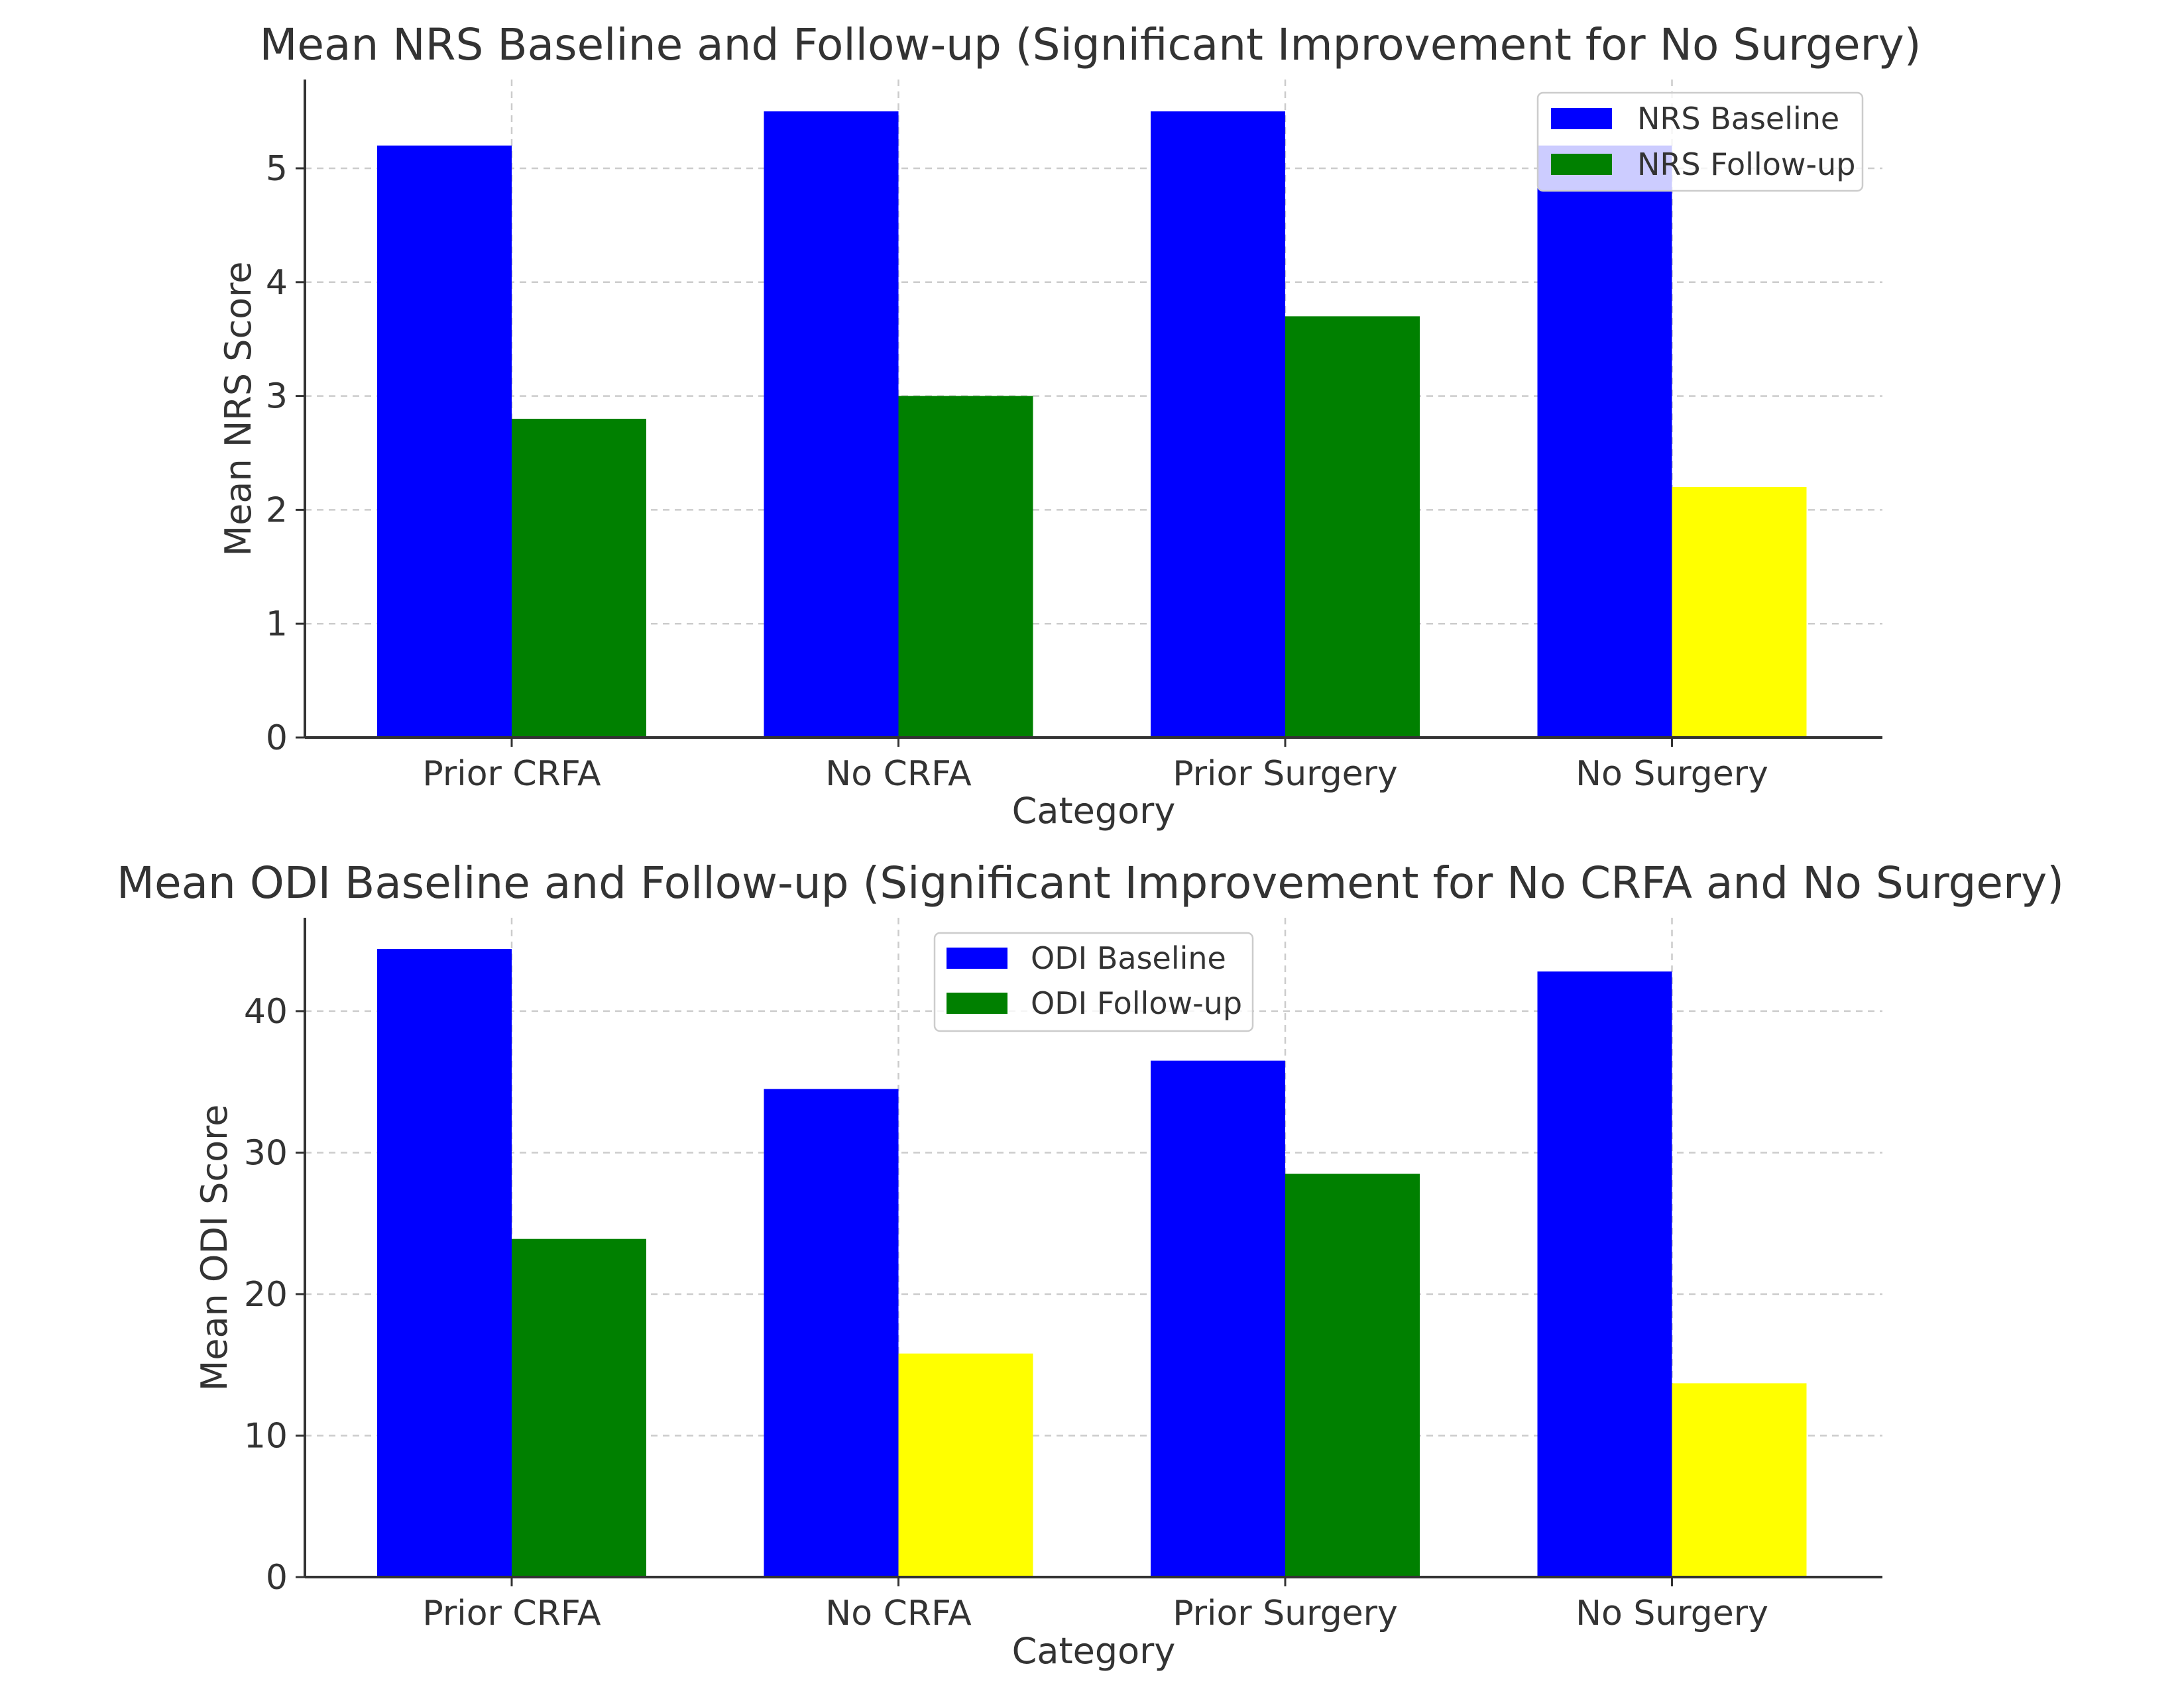 This screenshot has width=2184, height=1699. What do you see at coordinates (1672, 1614) in the screenshot?
I see `odi-x-tick-label-no-surgery: No Surgery` at bounding box center [1672, 1614].